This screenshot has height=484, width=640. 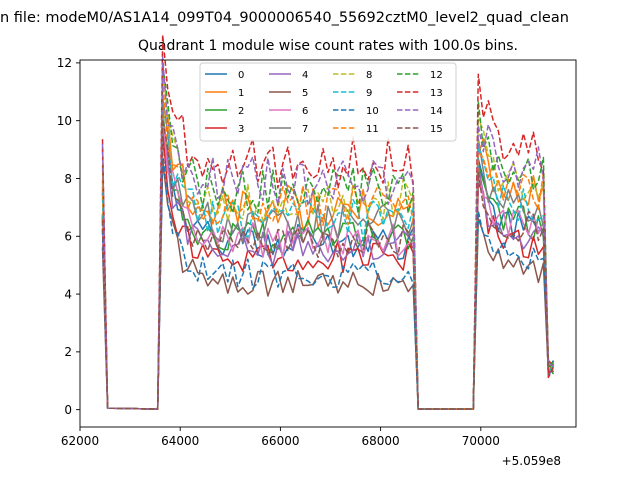 I want to click on legend-label-11: 11, so click(x=372, y=129).